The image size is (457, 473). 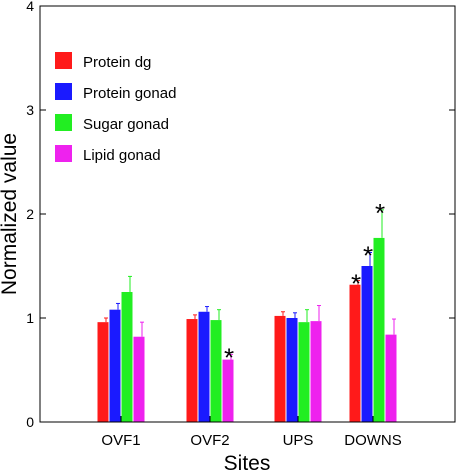 What do you see at coordinates (30, 214) in the screenshot?
I see `y-tick-label: 2` at bounding box center [30, 214].